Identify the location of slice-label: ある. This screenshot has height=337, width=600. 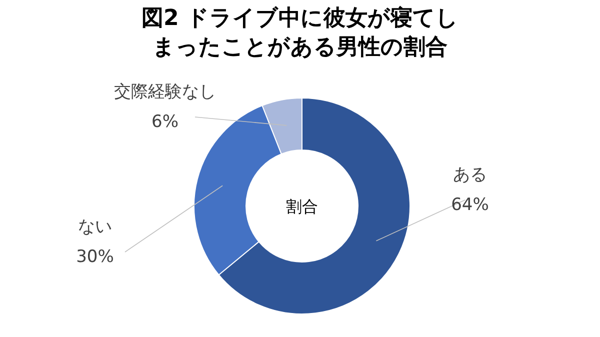
(470, 175).